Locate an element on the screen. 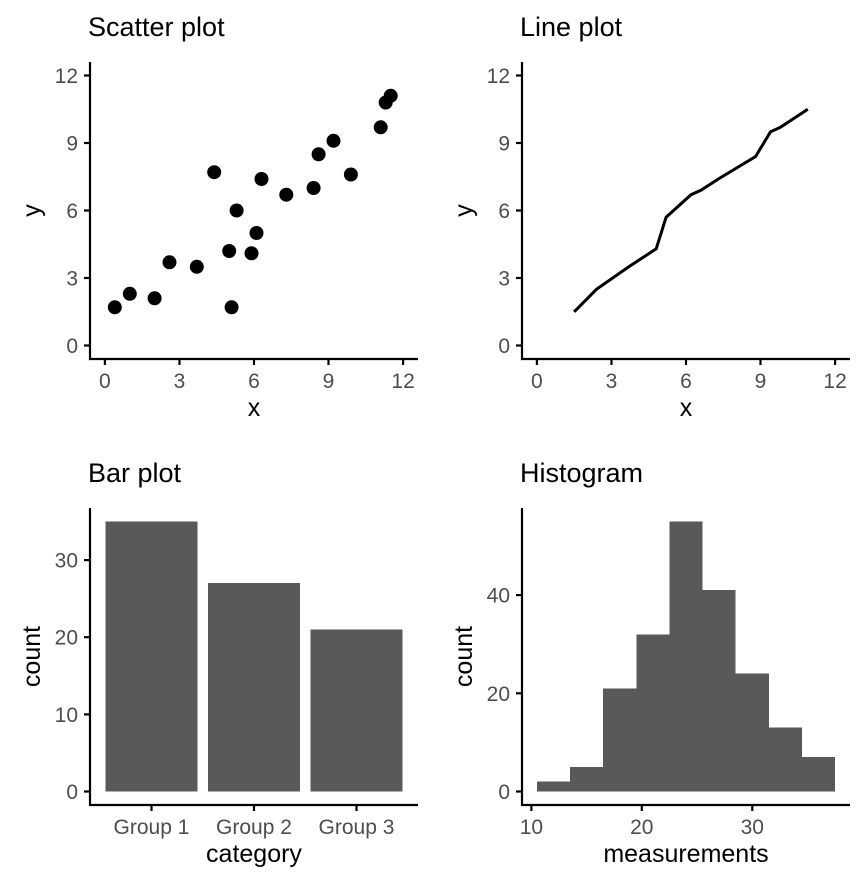 This screenshot has width=864, height=892. x-tick-label: 30 is located at coordinates (752, 827).